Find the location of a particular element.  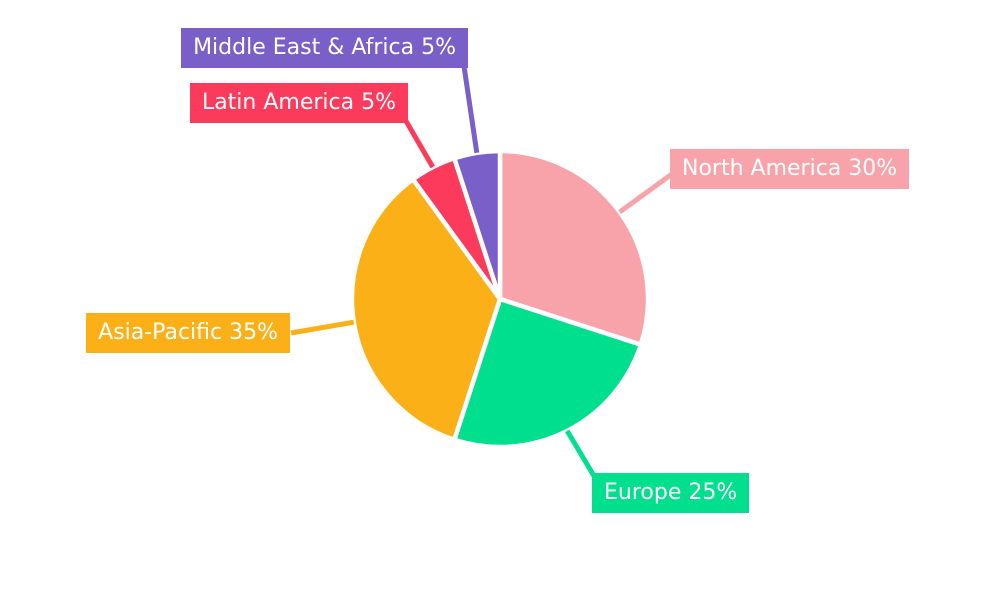

slice-label-europe: Europe 25% is located at coordinates (671, 493).